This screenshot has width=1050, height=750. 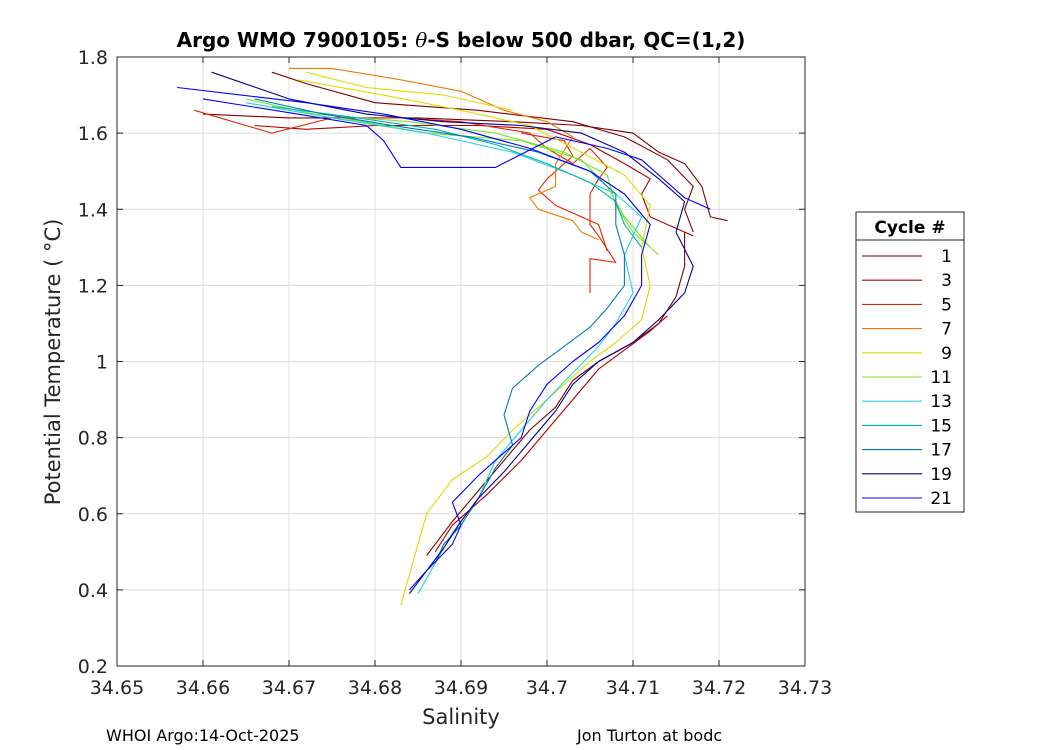 What do you see at coordinates (289, 688) in the screenshot?
I see `x-tick-label: 34.67` at bounding box center [289, 688].